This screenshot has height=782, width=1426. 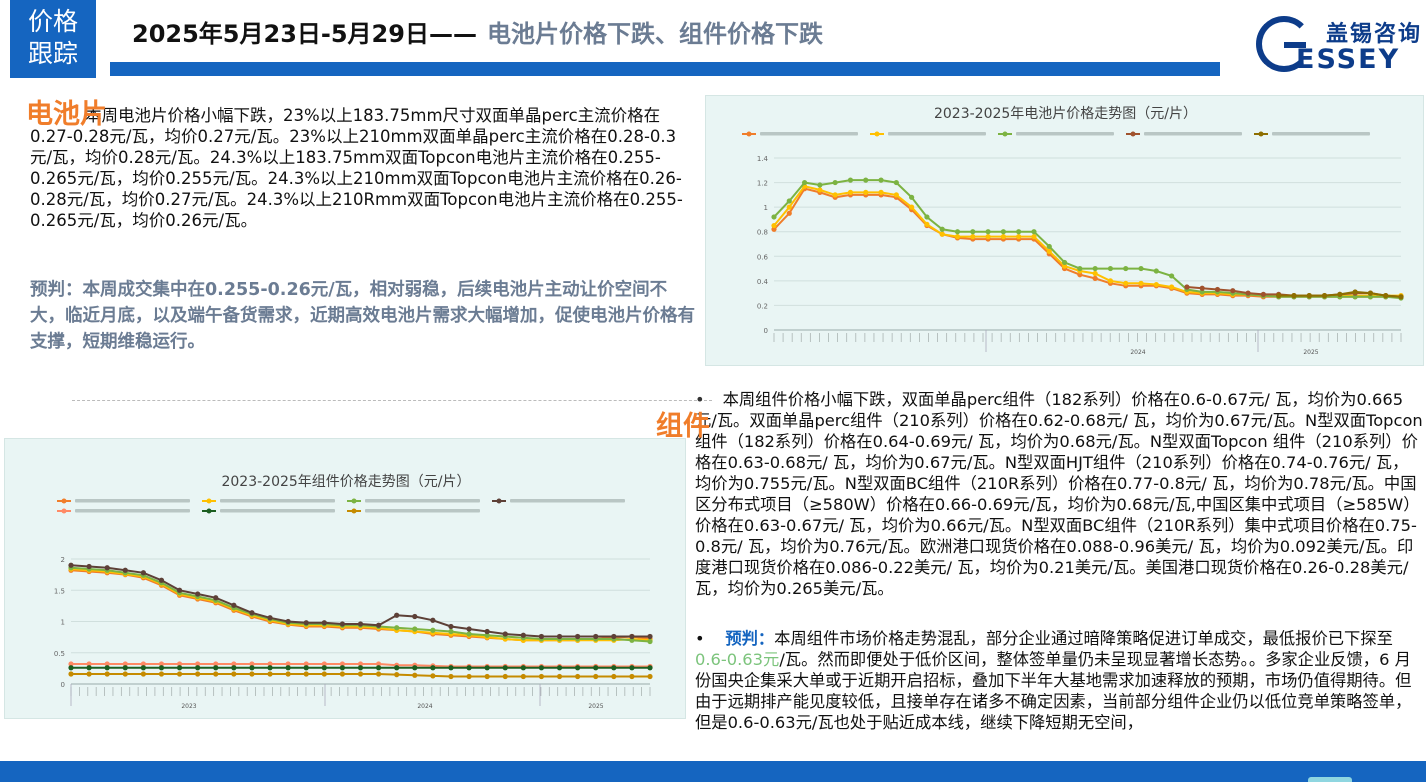 What do you see at coordinates (737, 659) in the screenshot?
I see `module-forecast-price: 0.6-0.63元` at bounding box center [737, 659].